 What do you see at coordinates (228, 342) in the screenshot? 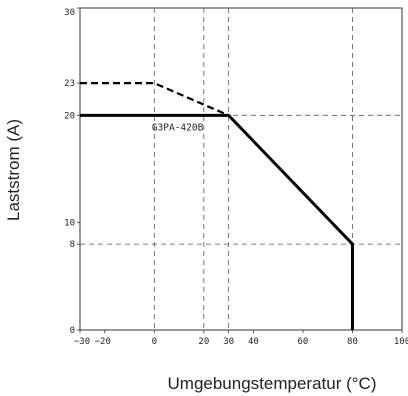
I see `x-tick-label: 30` at bounding box center [228, 342].